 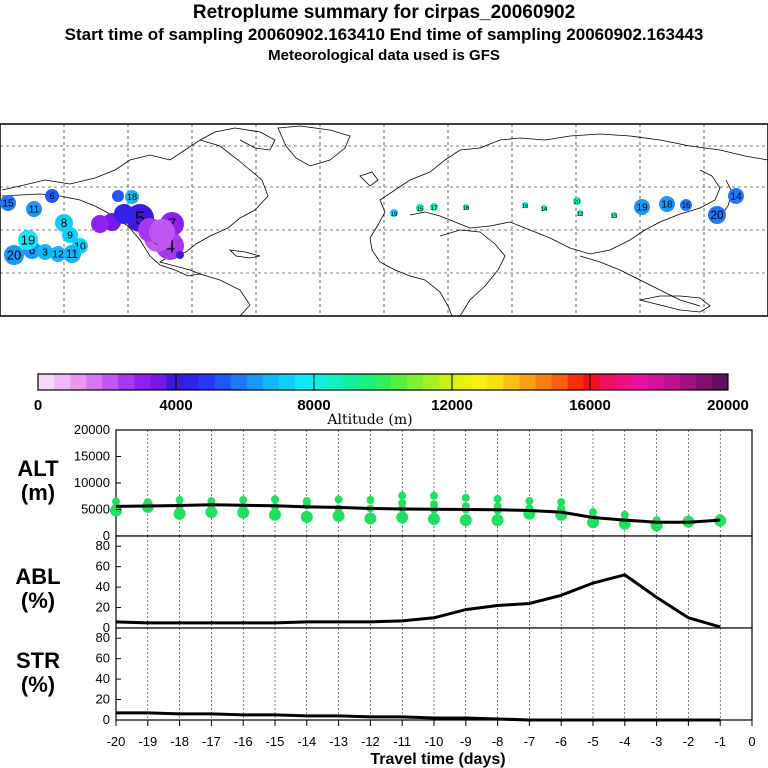 What do you see at coordinates (751, 741) in the screenshot?
I see `xtick-label-0: 0` at bounding box center [751, 741].